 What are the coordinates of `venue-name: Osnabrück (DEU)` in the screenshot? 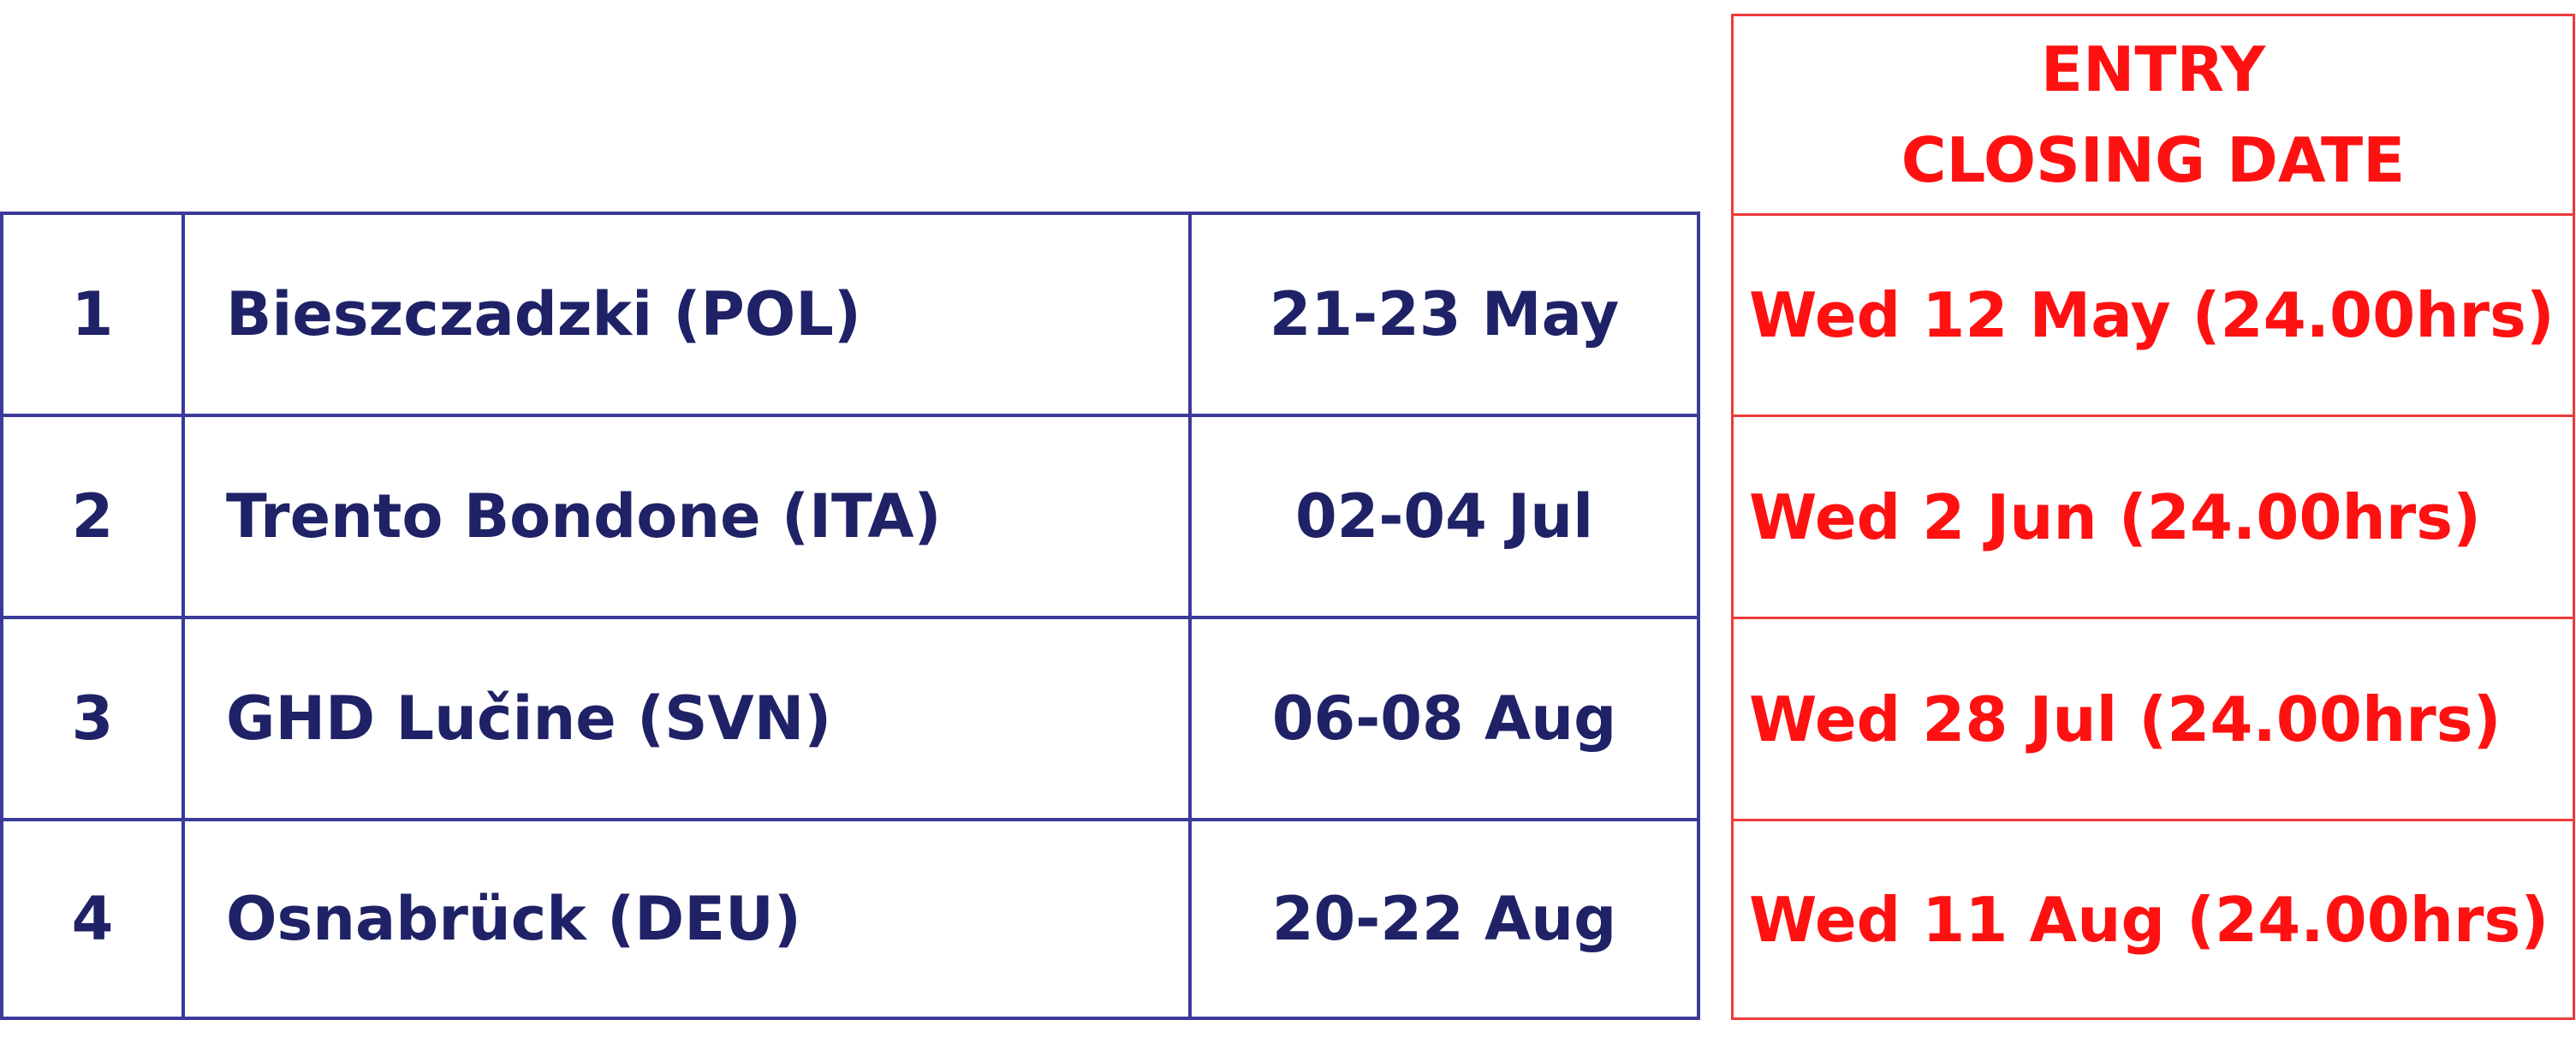 It's located at (687, 919).